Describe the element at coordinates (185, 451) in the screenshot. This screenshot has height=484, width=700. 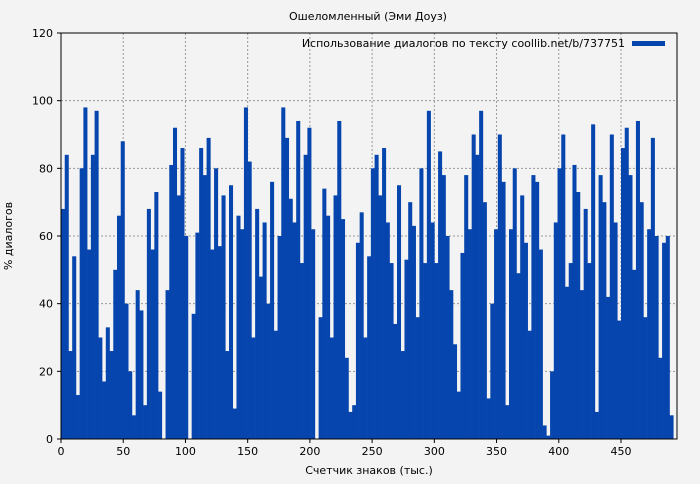
I see `x-tick-label: 100` at that location.